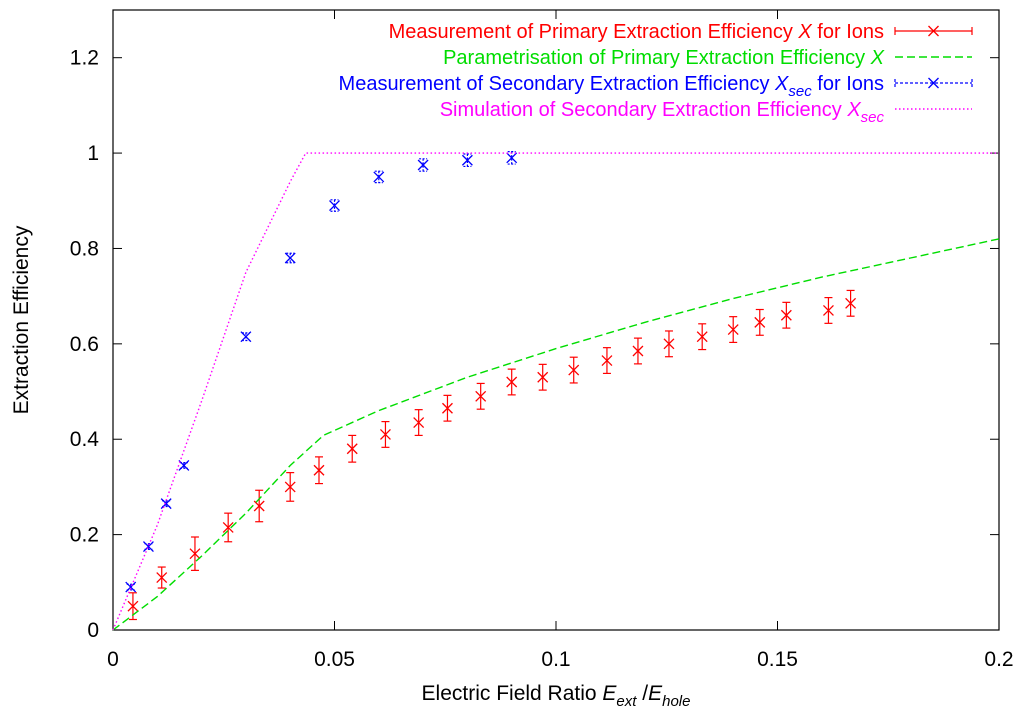 This screenshot has height=719, width=1024. I want to click on y-tick-label: 0.8, so click(84, 248).